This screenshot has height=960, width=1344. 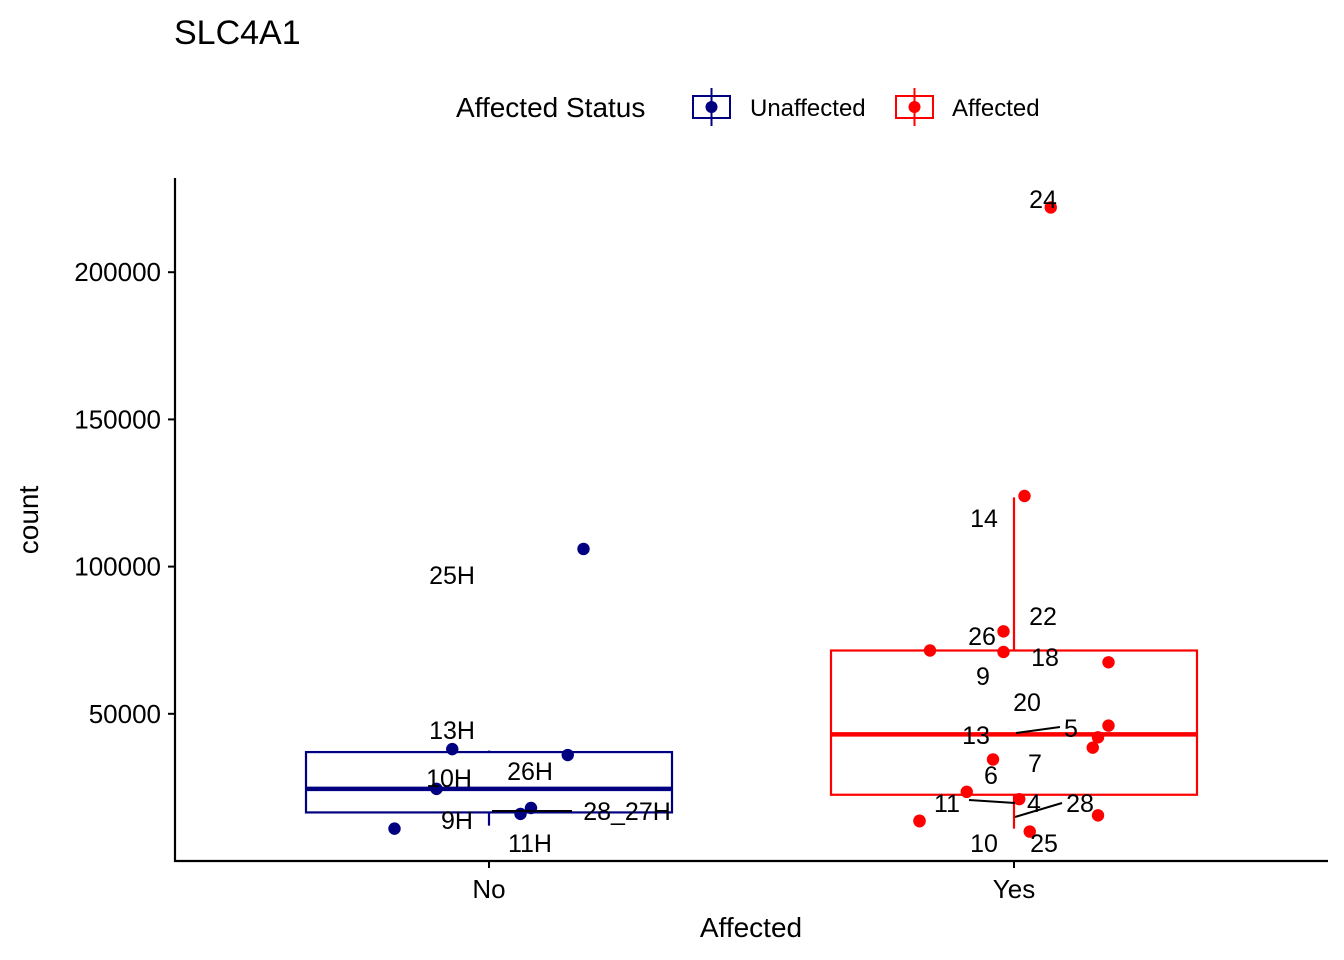 I want to click on point-label-5: 5, so click(x=1071, y=729).